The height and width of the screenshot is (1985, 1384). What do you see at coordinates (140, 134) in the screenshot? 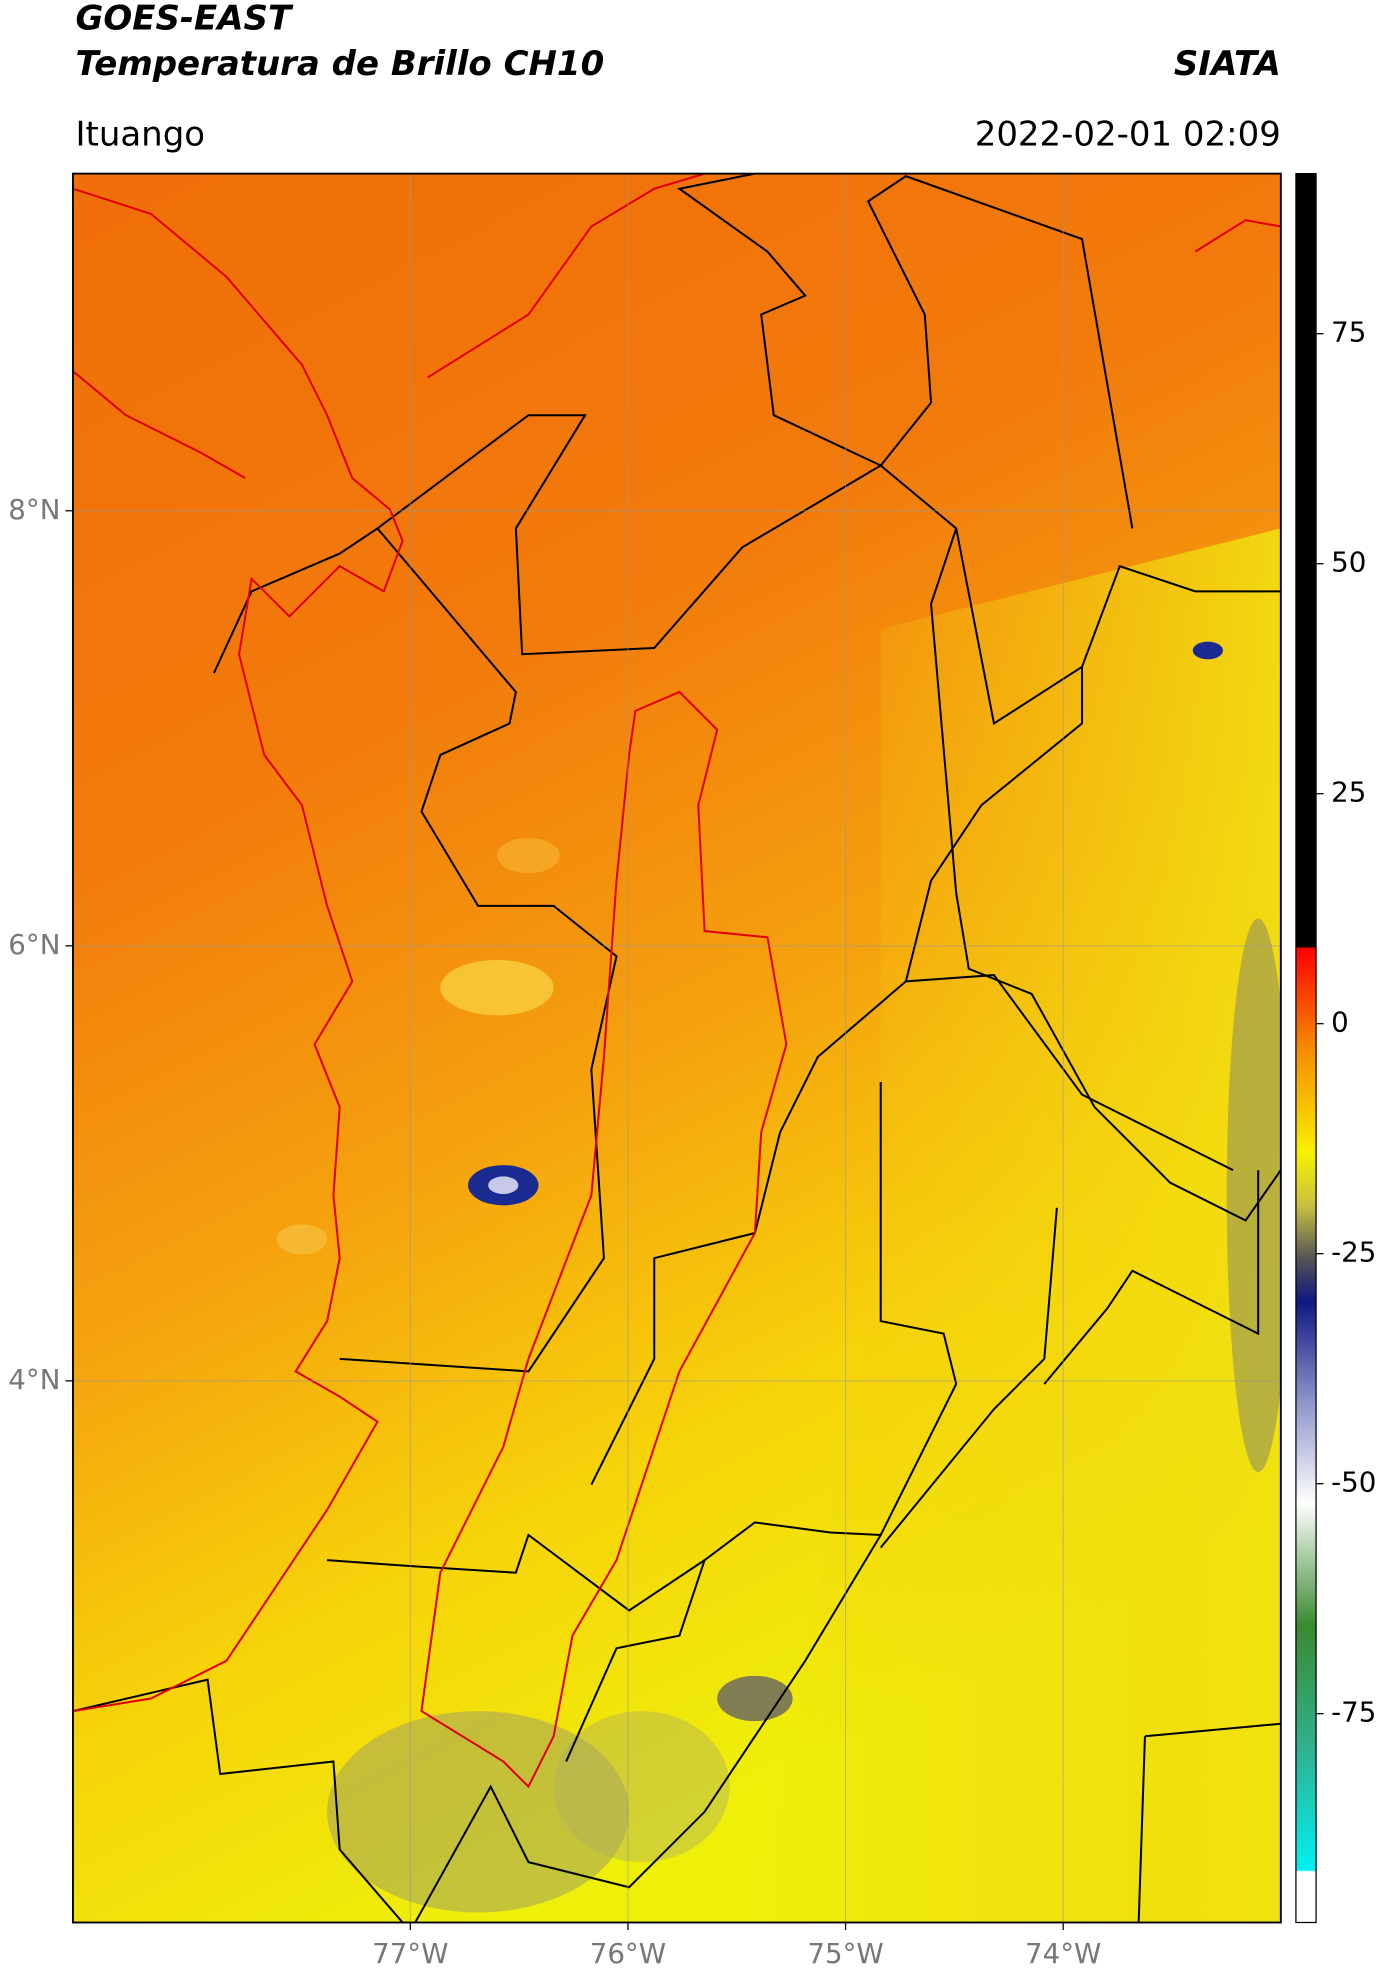
I see `region: Ituango` at bounding box center [140, 134].